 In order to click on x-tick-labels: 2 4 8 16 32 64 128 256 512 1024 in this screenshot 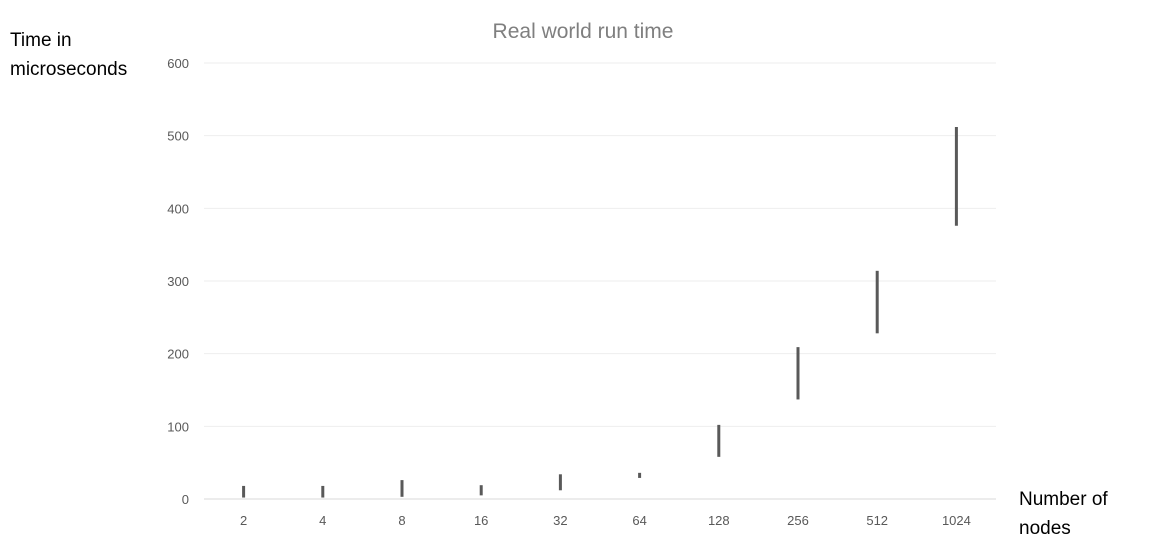, I will do `click(605, 520)`.